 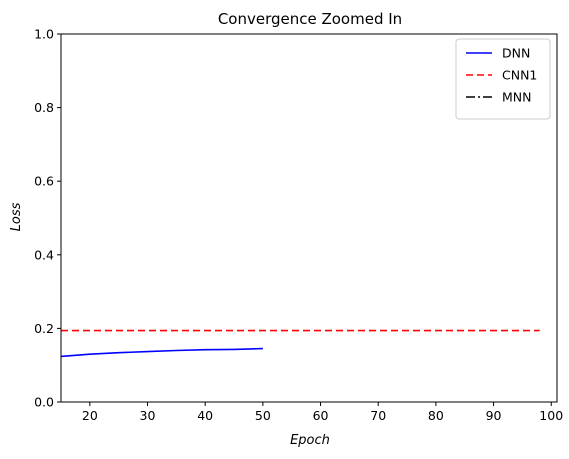 I want to click on legend-box, so click(x=503, y=79).